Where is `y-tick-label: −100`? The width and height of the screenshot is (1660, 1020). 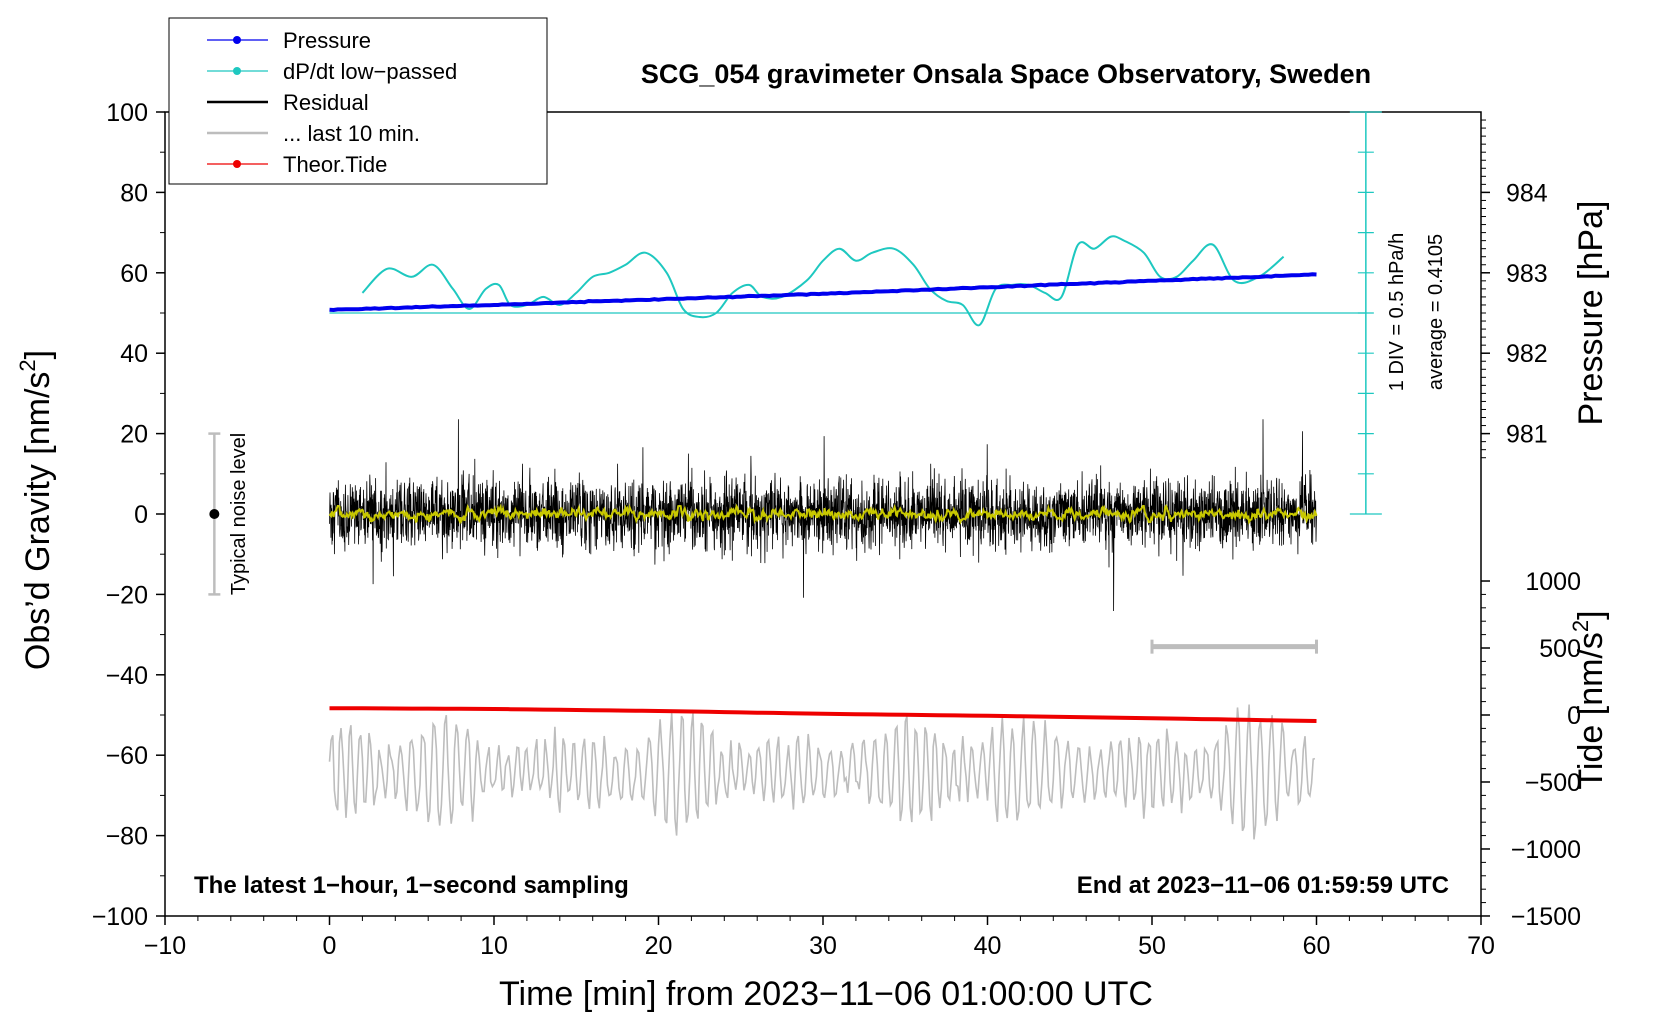 y-tick-label: −100 is located at coordinates (120, 917).